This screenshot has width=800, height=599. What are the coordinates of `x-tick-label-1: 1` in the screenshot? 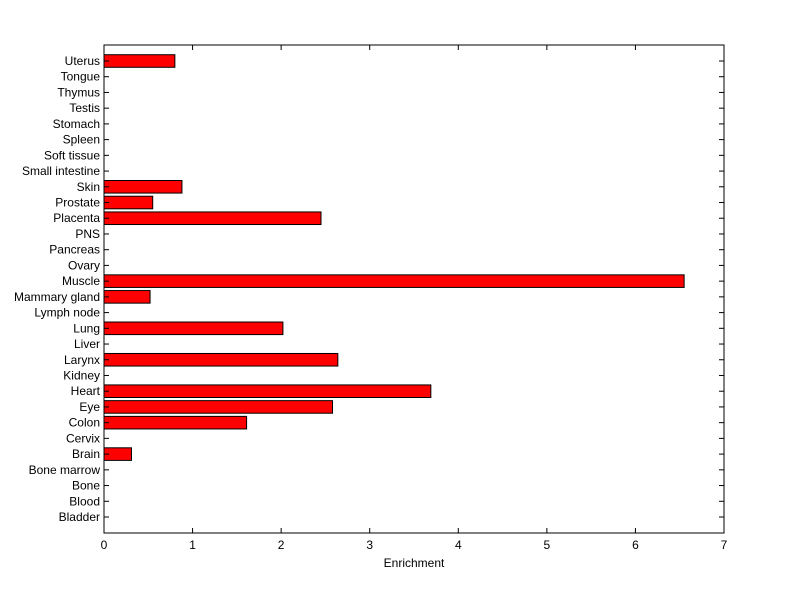 It's located at (192, 545).